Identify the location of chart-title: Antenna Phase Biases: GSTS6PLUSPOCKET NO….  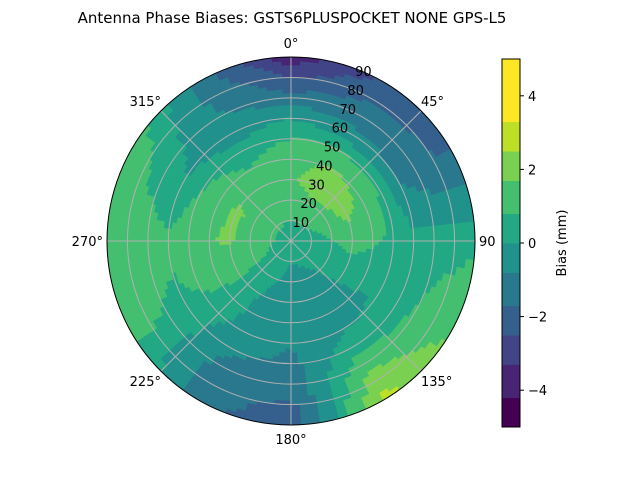
(292, 18).